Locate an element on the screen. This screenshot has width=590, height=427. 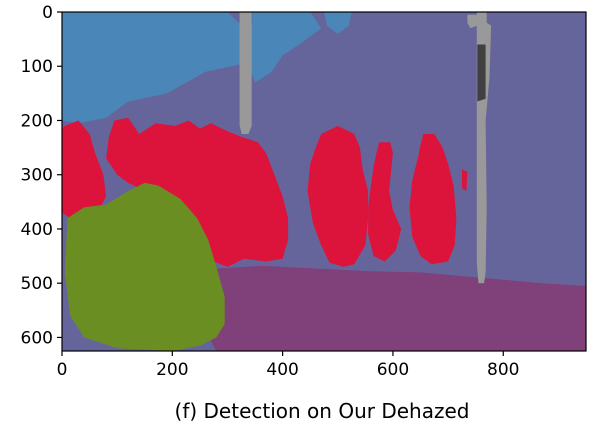
x-tick-label: 400 is located at coordinates (282, 370).